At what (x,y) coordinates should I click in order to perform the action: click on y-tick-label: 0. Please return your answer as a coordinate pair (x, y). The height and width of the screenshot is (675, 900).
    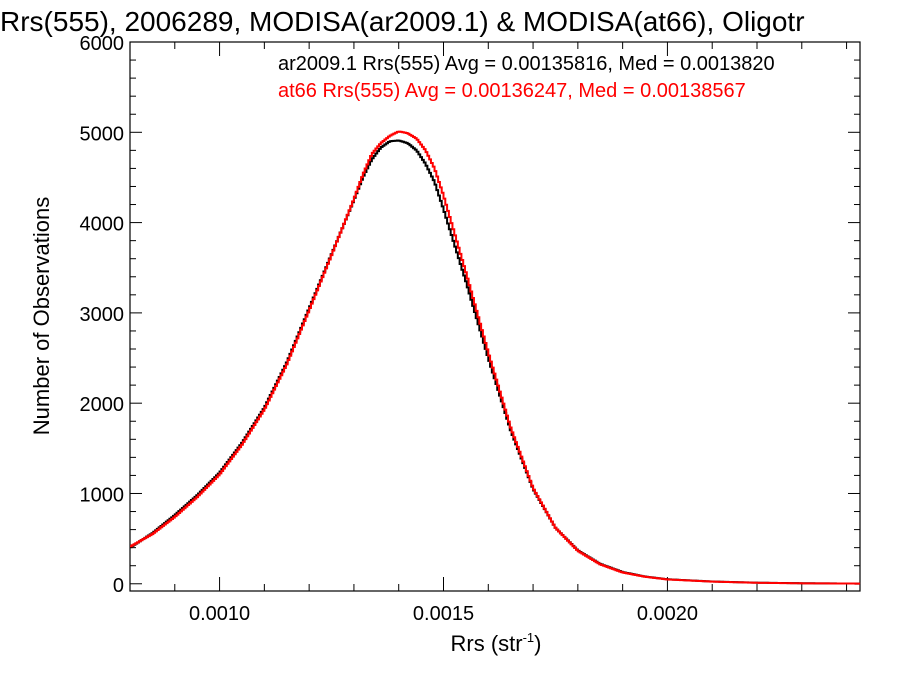
    Looking at the image, I should click on (118, 586).